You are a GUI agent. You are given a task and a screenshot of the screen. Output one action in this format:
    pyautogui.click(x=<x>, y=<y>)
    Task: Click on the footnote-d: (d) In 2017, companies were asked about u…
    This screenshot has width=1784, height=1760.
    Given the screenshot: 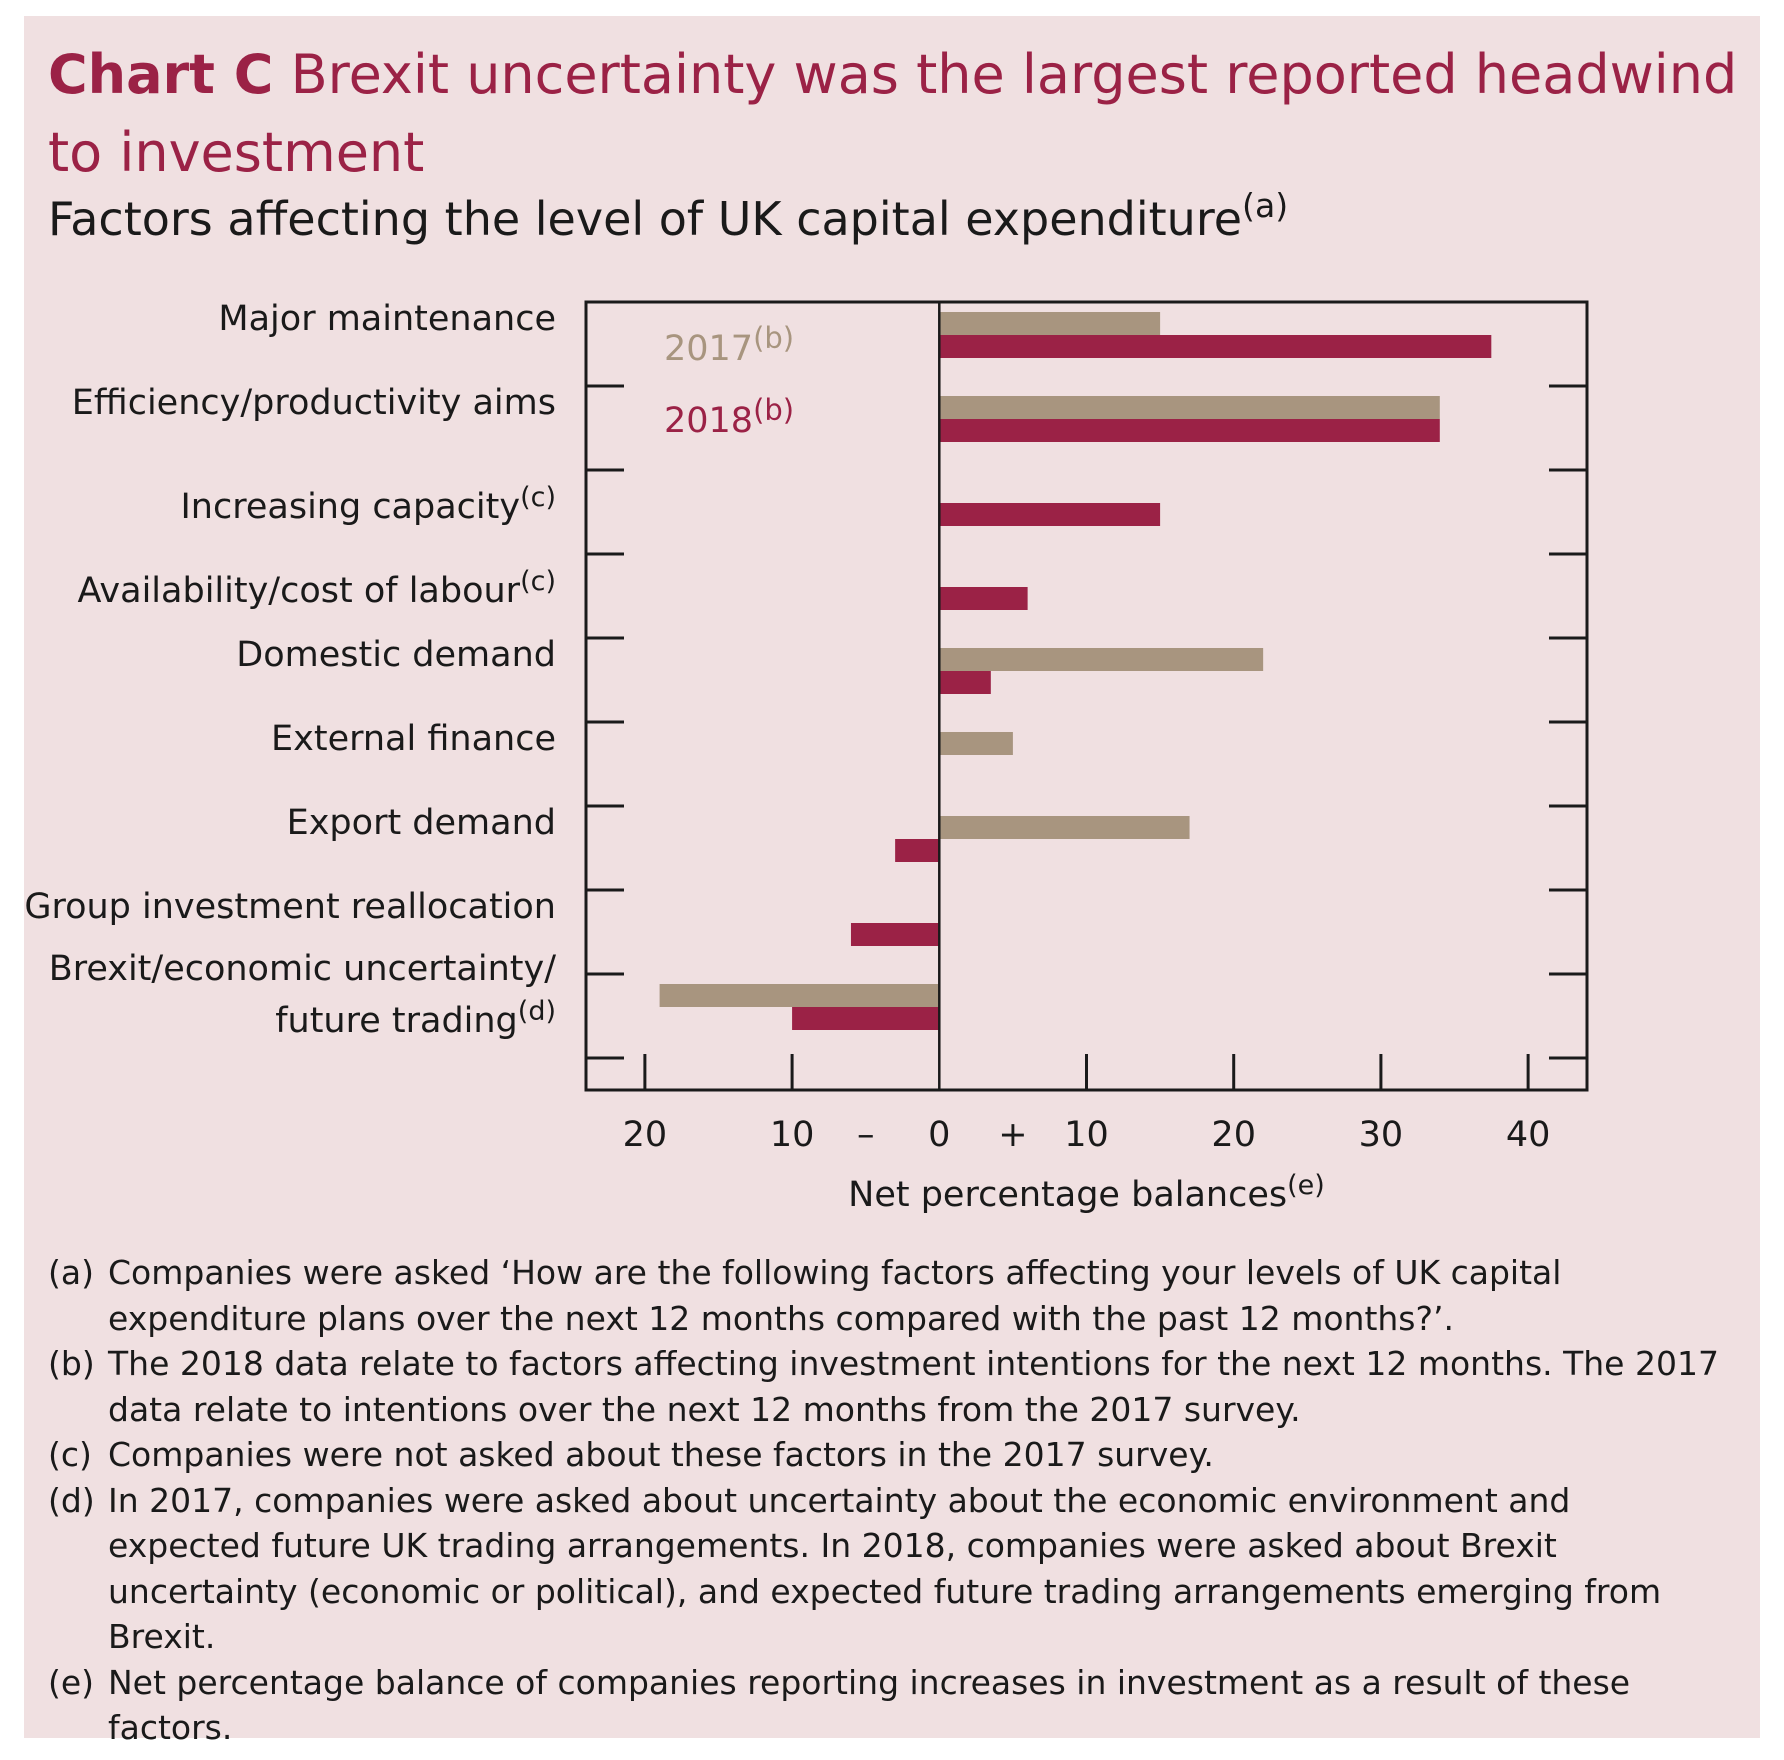 What is the action you would take?
    pyautogui.click(x=888, y=1569)
    